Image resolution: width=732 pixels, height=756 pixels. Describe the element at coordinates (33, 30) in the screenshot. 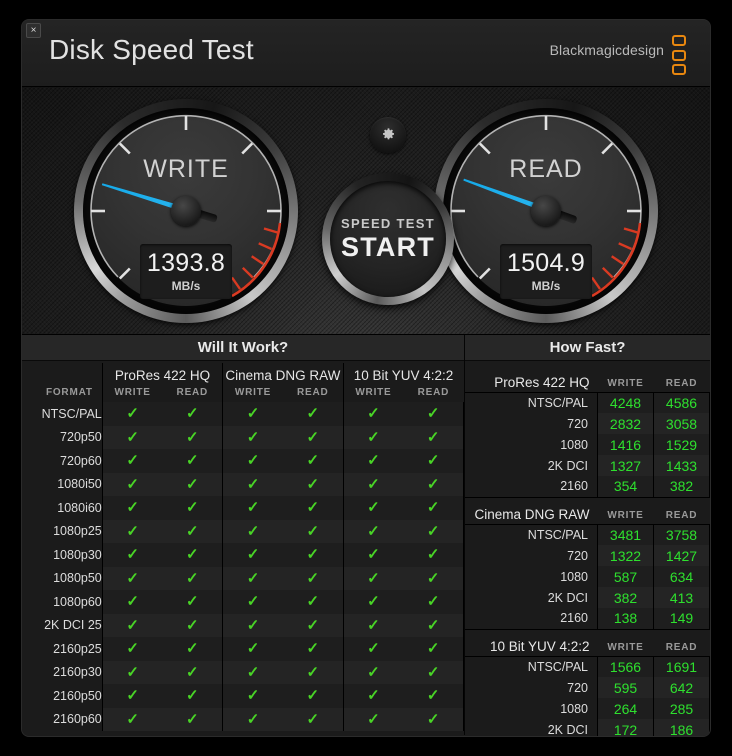

I see `close-button: ×` at that location.